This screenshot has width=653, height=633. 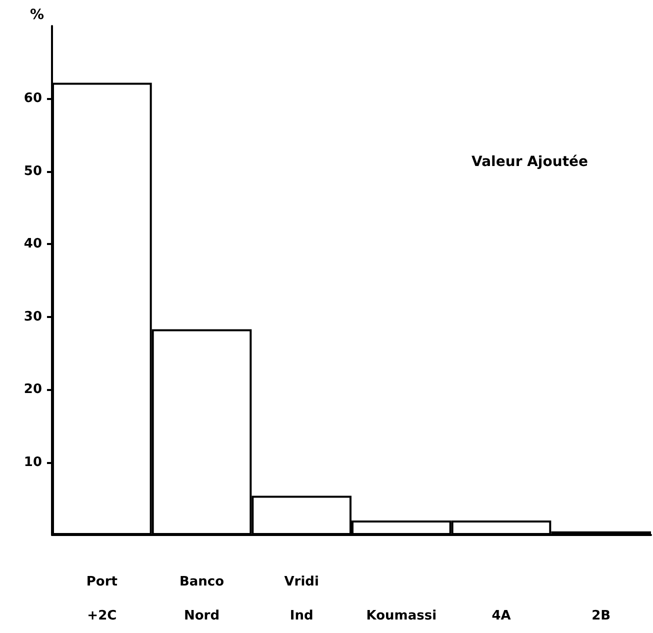 What do you see at coordinates (33, 390) in the screenshot?
I see `y-tick-label: 20` at bounding box center [33, 390].